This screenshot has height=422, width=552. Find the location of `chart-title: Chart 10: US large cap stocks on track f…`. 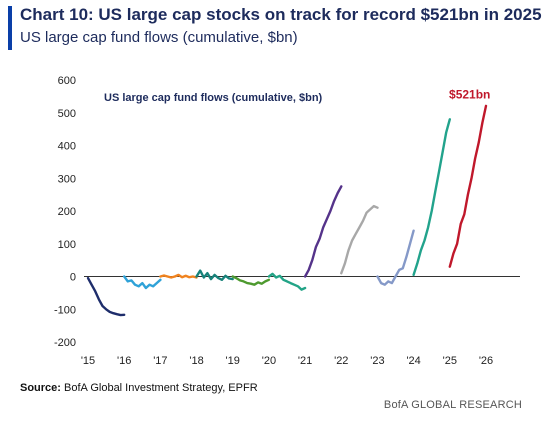

chart-title: Chart 10: US large cap stocks on track f… is located at coordinates (281, 14).